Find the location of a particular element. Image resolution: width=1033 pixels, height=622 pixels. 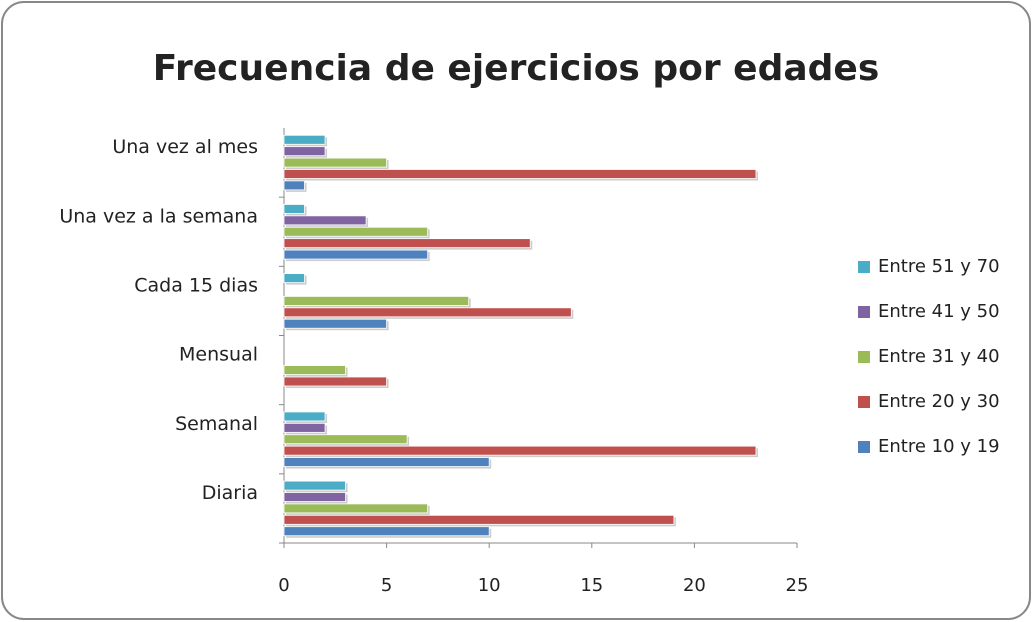

x-tick-label: 20 is located at coordinates (694, 585).